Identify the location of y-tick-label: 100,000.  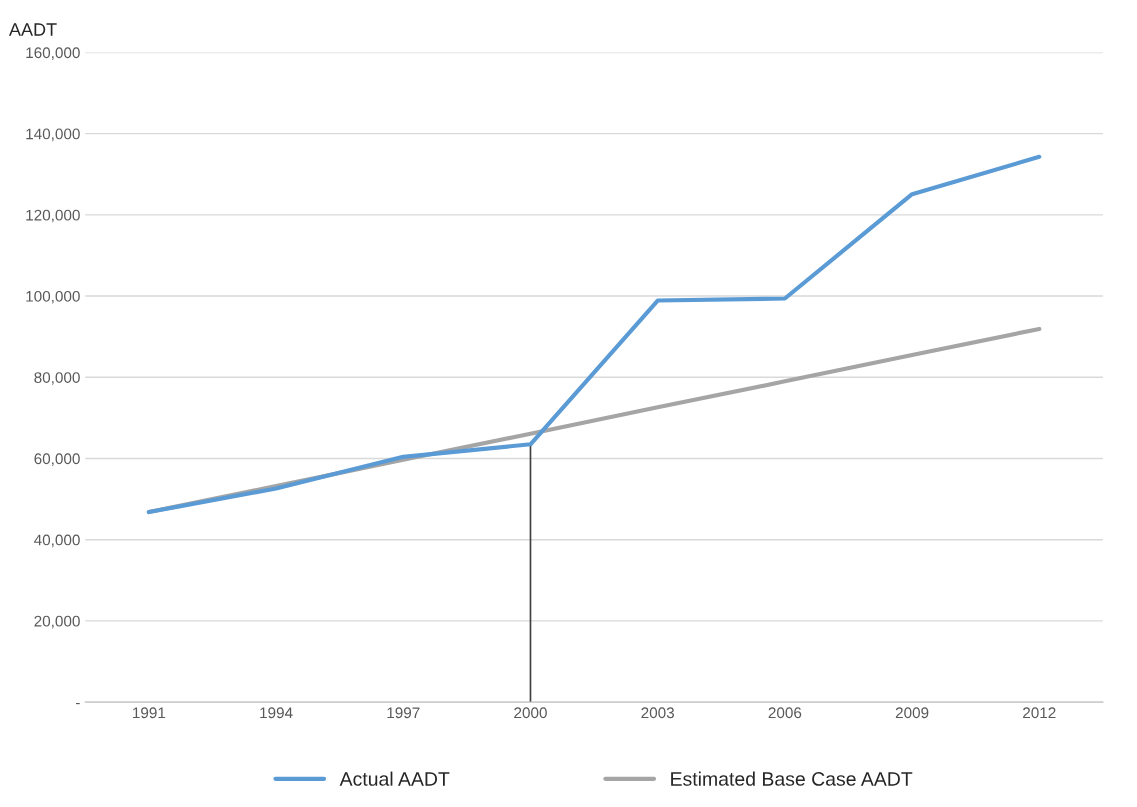
(53, 297).